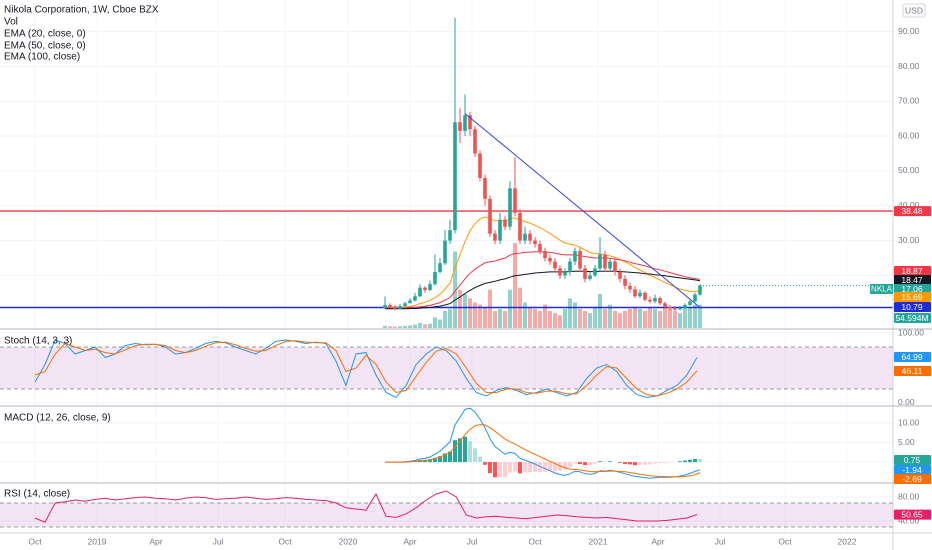 This screenshot has width=932, height=550. I want to click on band, so click(446, 515).